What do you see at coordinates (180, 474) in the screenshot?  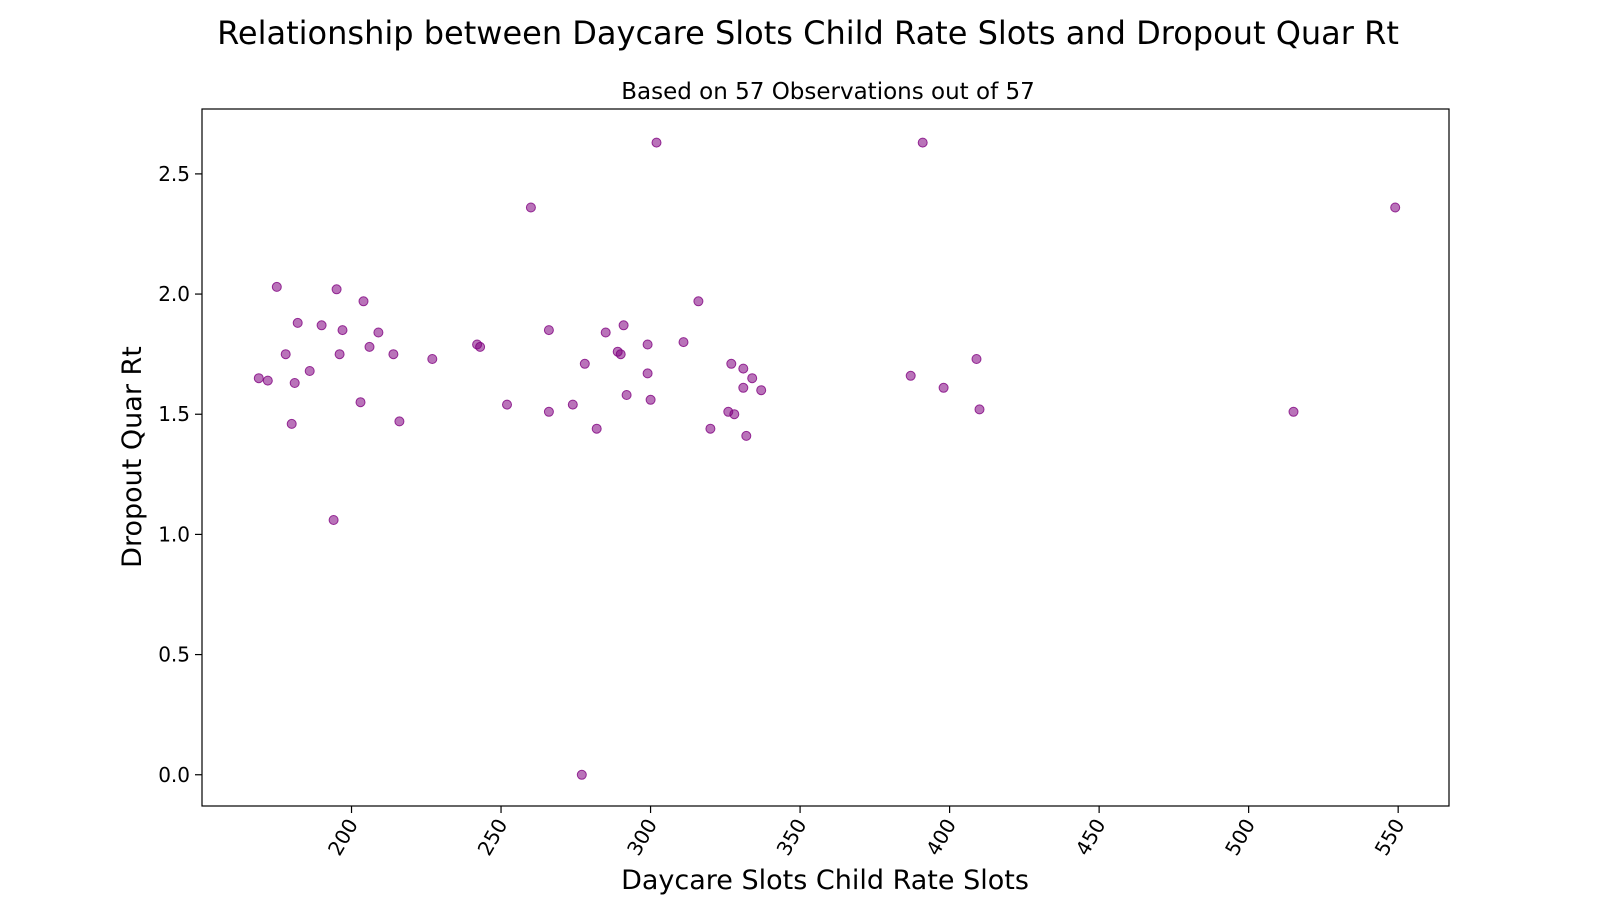 I see `y-axis-ticks: 0.0 0.5 1.0 1.5 2.0 2.5` at bounding box center [180, 474].